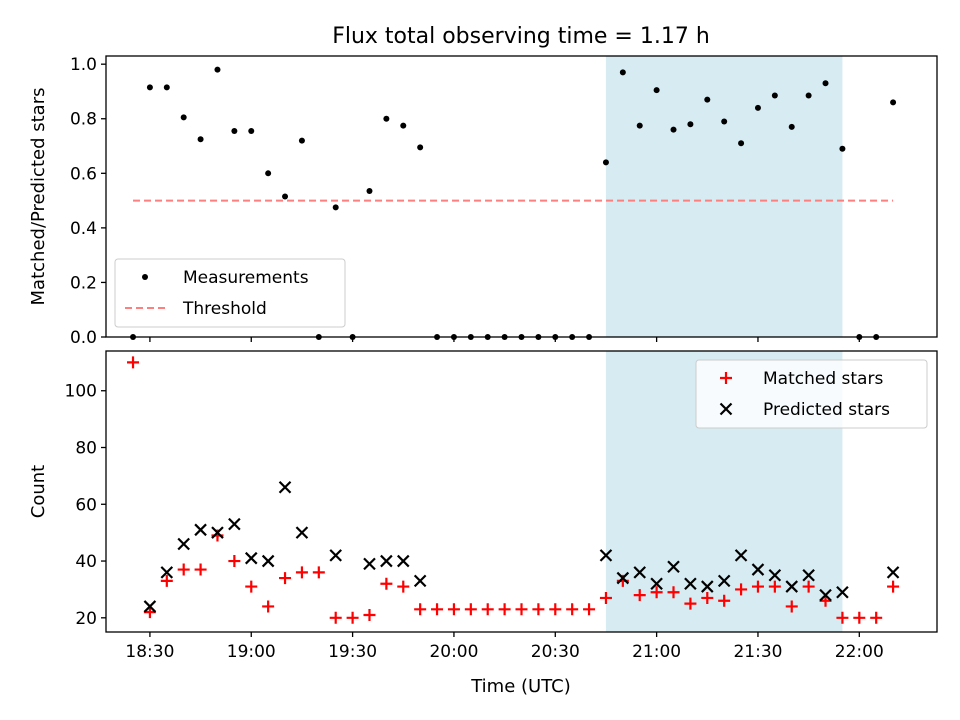 The width and height of the screenshot is (960, 720). What do you see at coordinates (86, 619) in the screenshot?
I see `y-tick-label: 20` at bounding box center [86, 619].